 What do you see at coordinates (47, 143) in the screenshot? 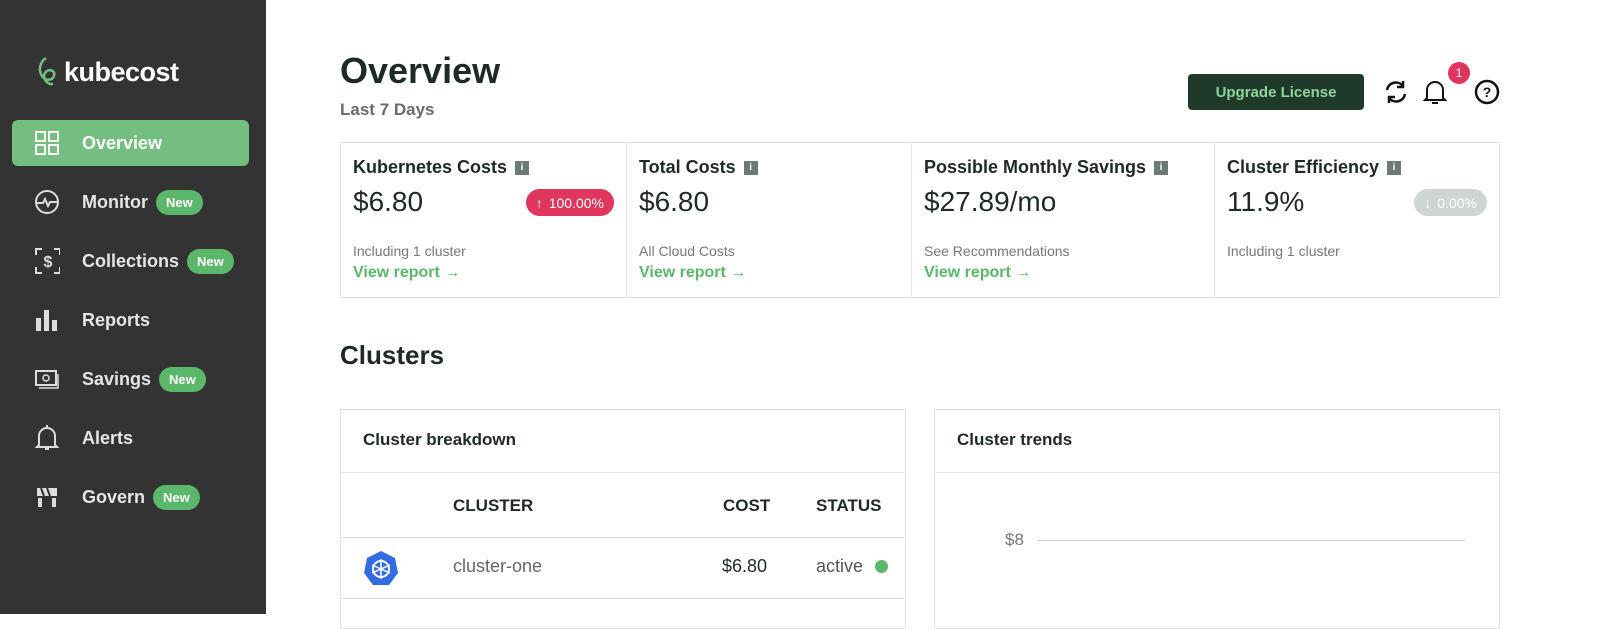
I see `grid-icon` at bounding box center [47, 143].